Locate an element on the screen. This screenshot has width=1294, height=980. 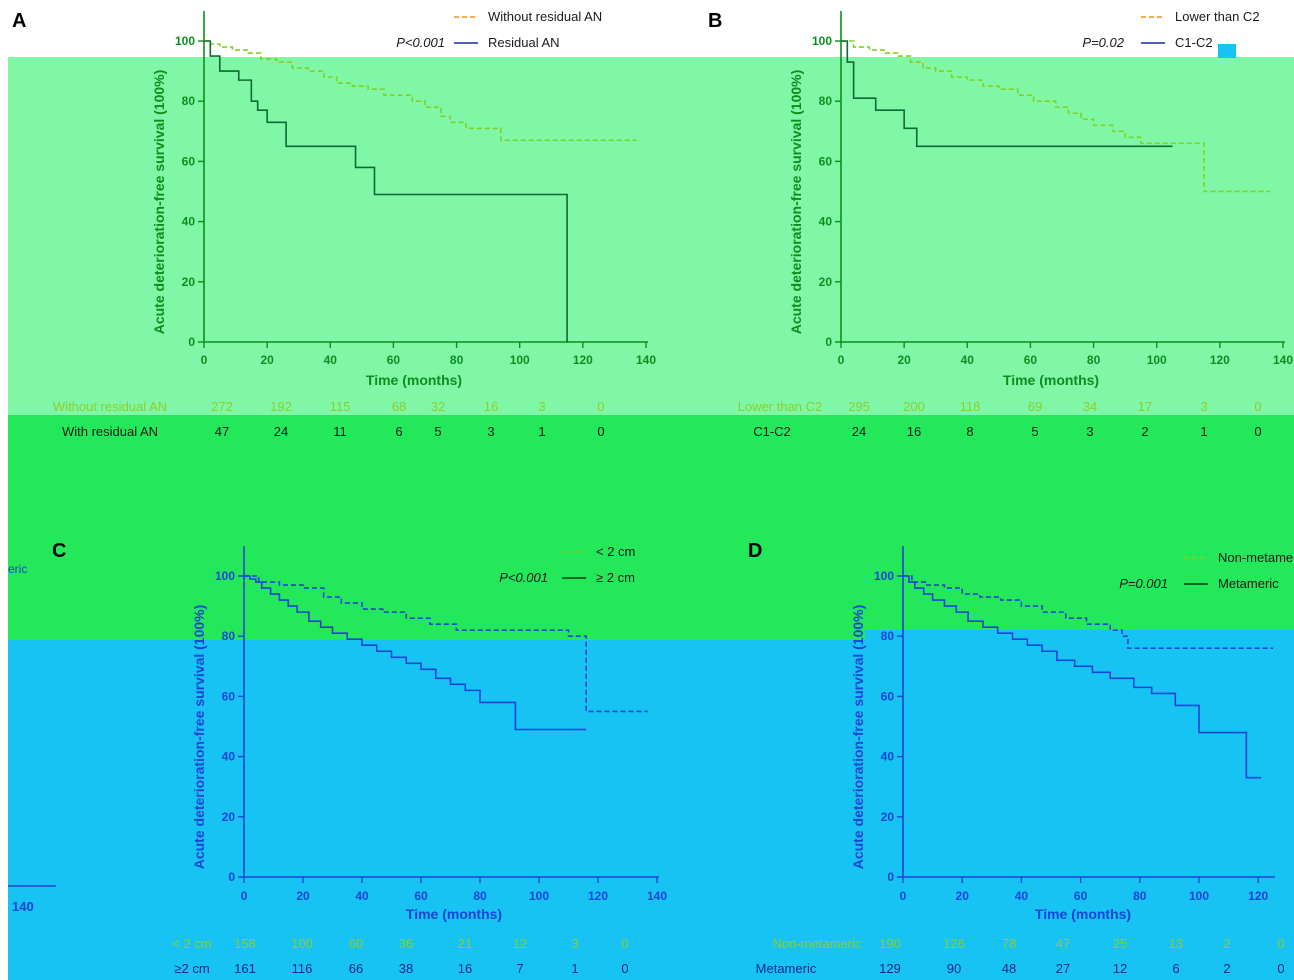
risk-count: 90 is located at coordinates (954, 968).